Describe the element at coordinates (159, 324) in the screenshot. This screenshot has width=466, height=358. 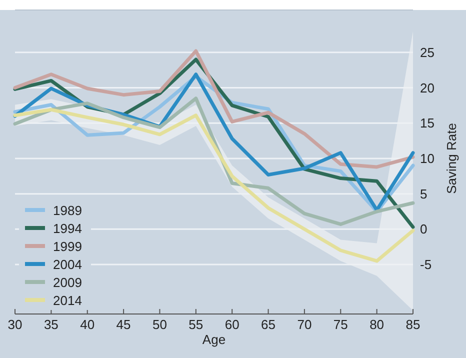
I see `x-tick-label: 50` at that location.